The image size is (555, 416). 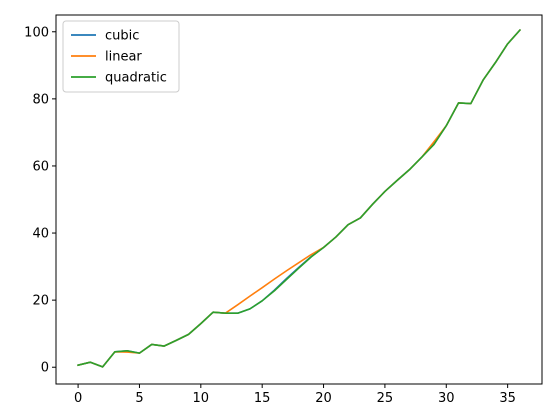 What do you see at coordinates (40, 234) in the screenshot?
I see `y-tick-label: 40` at bounding box center [40, 234].